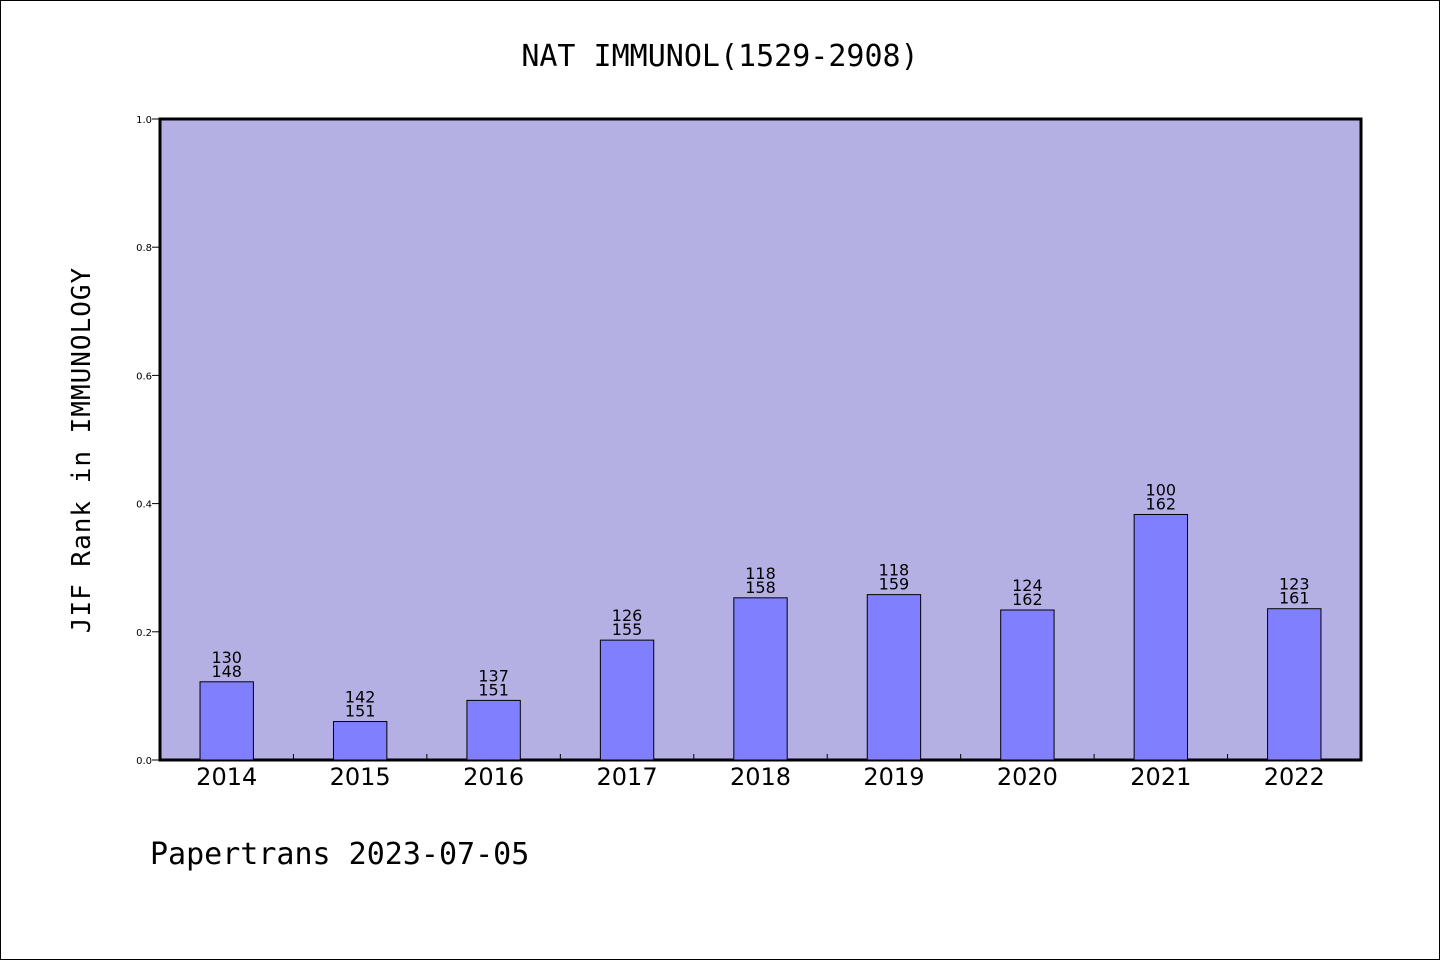 Image resolution: width=1440 pixels, height=960 pixels. What do you see at coordinates (226, 777) in the screenshot?
I see `x-tick-label: 2014` at bounding box center [226, 777].